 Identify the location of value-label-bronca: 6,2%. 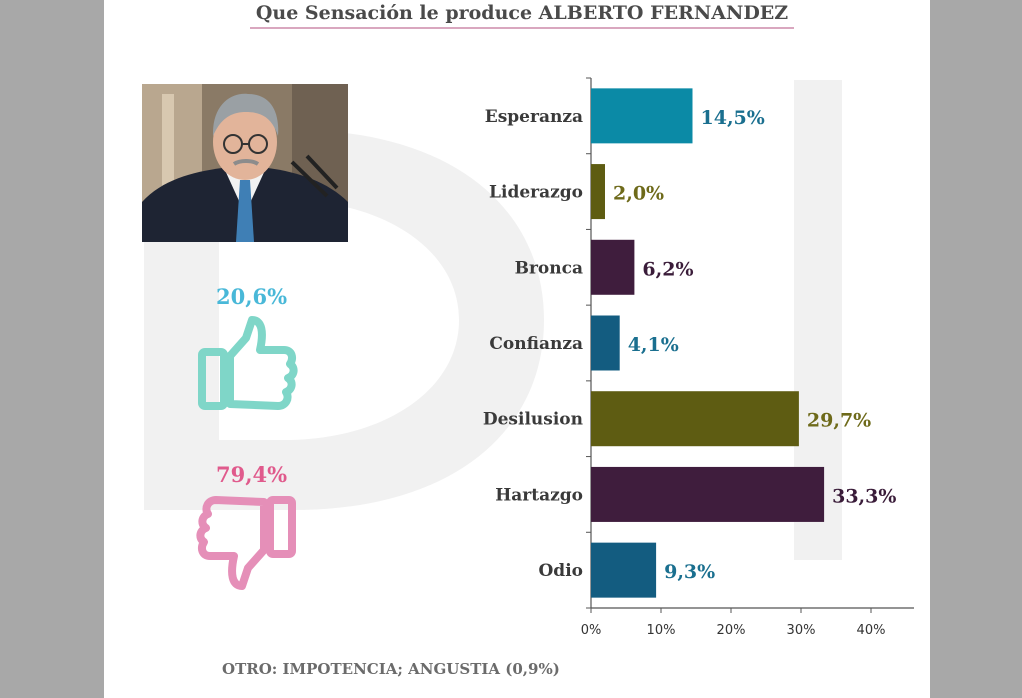
(667, 269).